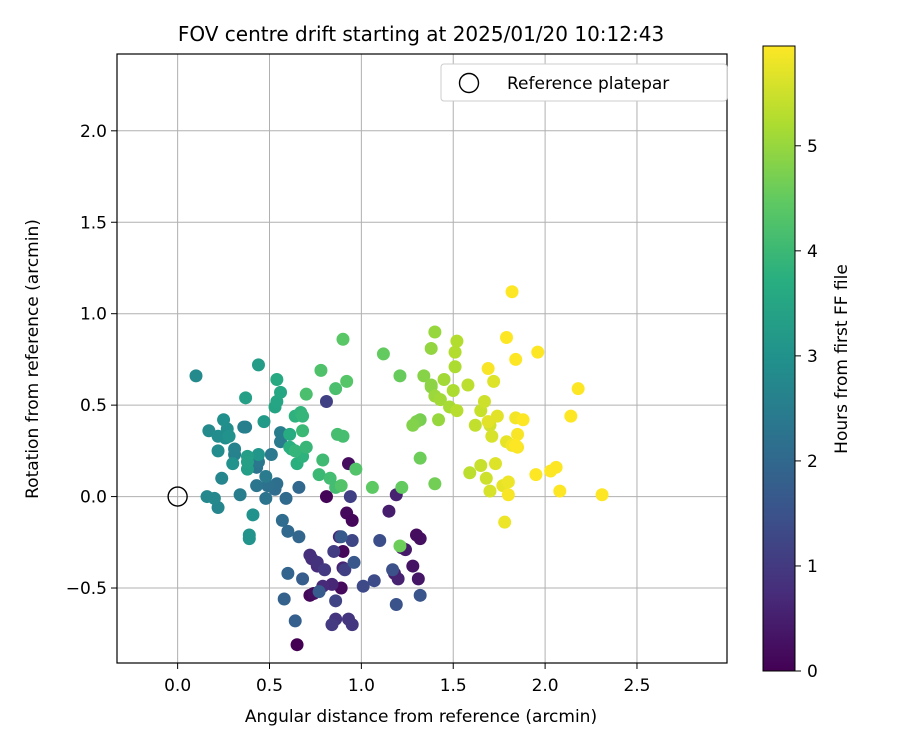 The width and height of the screenshot is (900, 750). I want to click on legend-box, so click(584, 82).